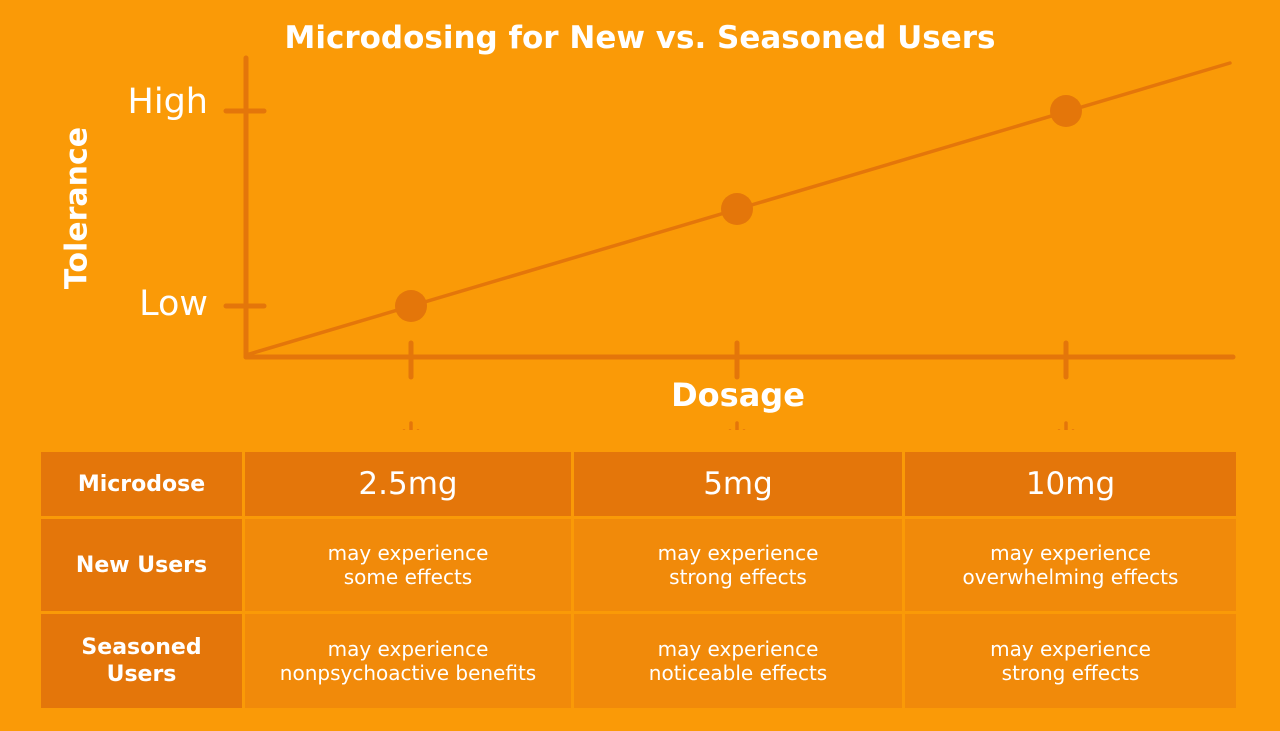 This screenshot has width=1280, height=731. Describe the element at coordinates (1066, 111) in the screenshot. I see `data-point-10mg` at that location.